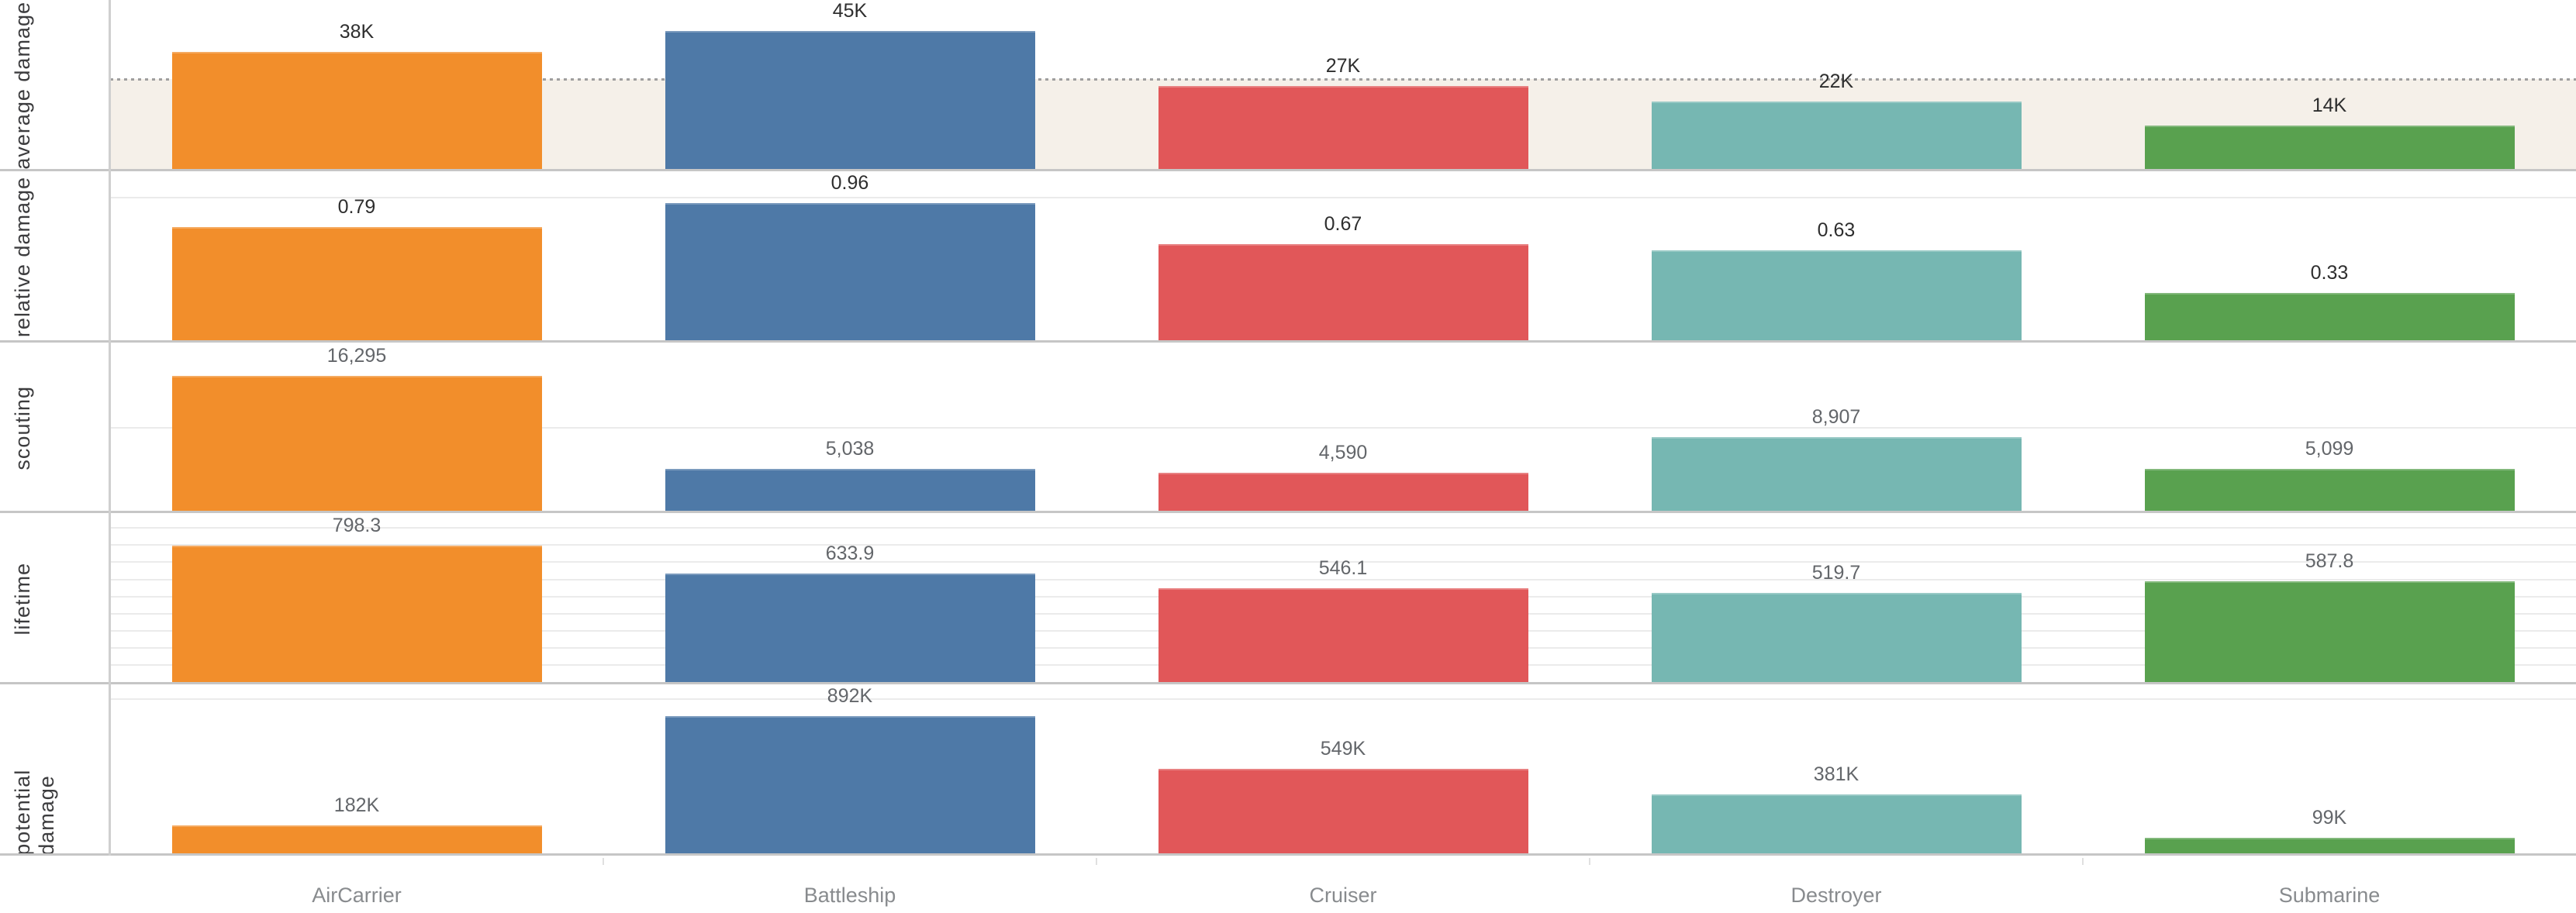 The height and width of the screenshot is (913, 2576). I want to click on bar-battleship-potential-damage, so click(850, 784).